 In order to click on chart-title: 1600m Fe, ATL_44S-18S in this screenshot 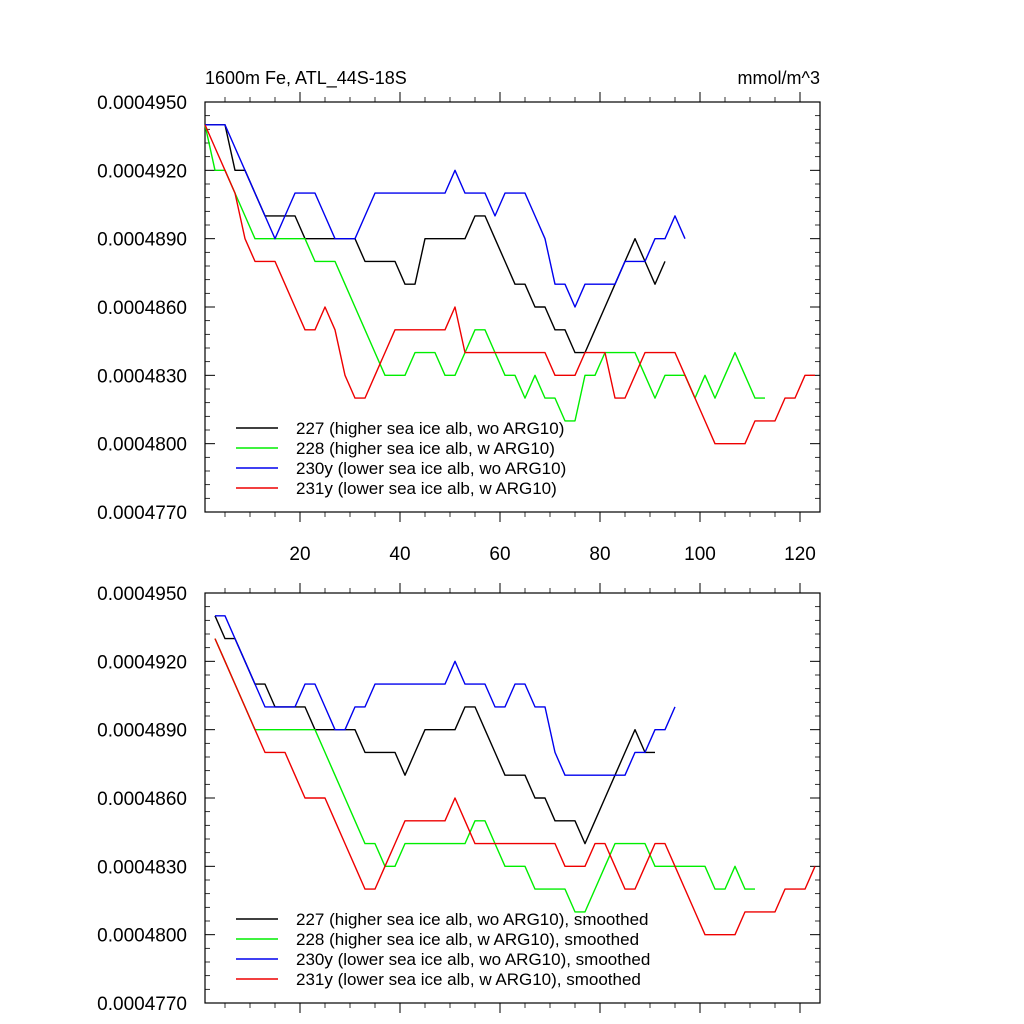, I will do `click(306, 78)`.